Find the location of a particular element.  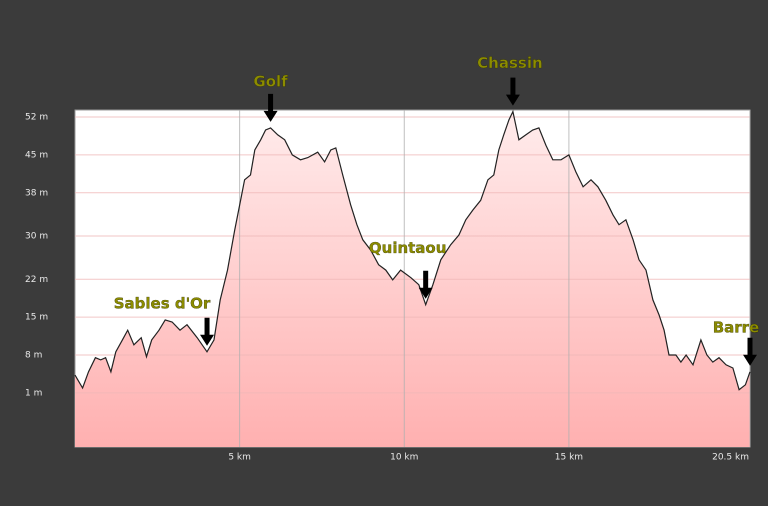

y-tick-label: 30 m is located at coordinates (36, 237).